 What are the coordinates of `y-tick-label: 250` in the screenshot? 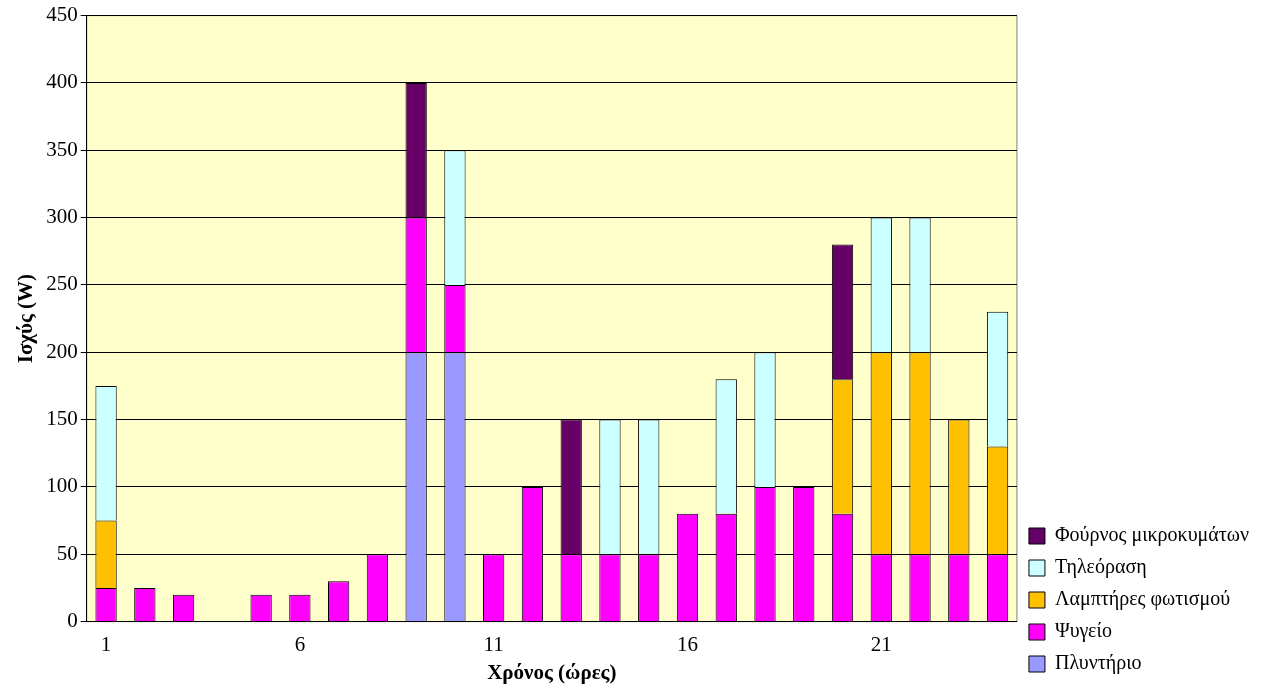 It's located at (62, 283).